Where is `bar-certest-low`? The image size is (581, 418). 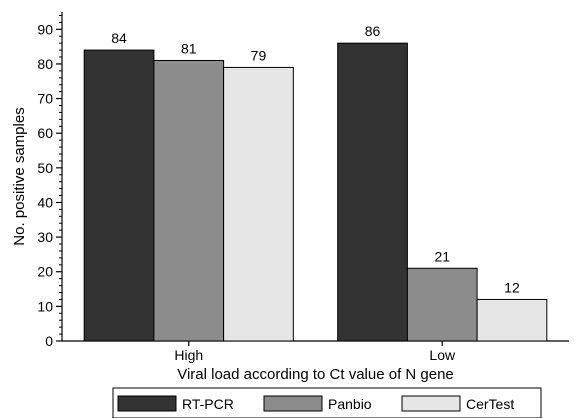
bar-certest-low is located at coordinates (512, 320).